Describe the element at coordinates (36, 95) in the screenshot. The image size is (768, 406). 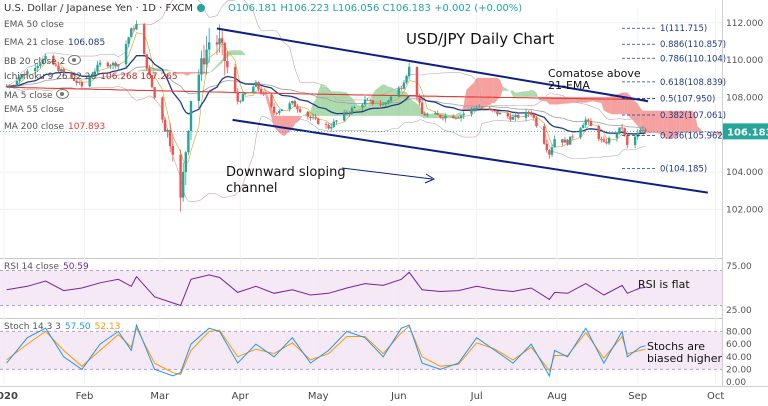
I see `legend-ma5: MA 5 close` at that location.